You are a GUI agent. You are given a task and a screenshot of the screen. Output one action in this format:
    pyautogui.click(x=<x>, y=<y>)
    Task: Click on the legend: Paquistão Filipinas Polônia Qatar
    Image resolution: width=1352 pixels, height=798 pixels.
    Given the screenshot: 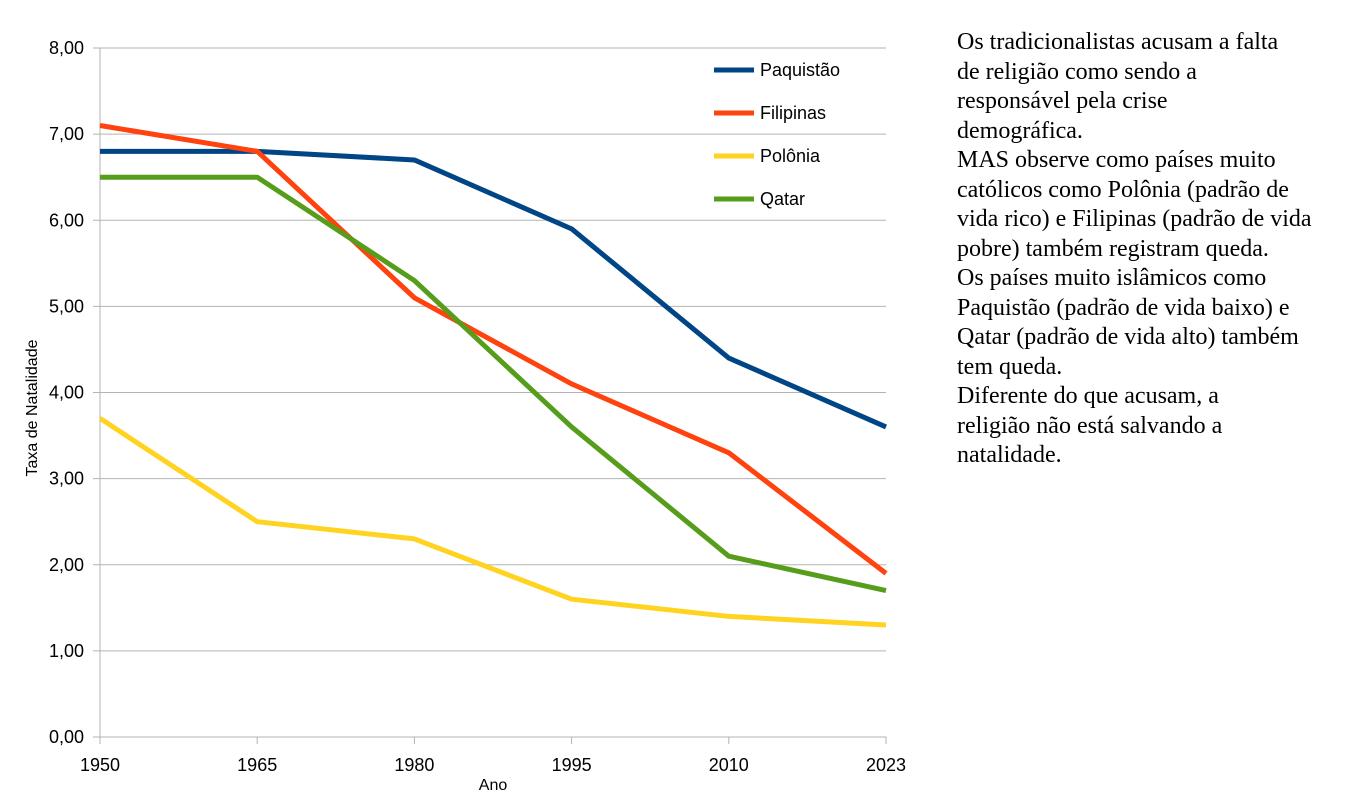 What is the action you would take?
    pyautogui.click(x=777, y=134)
    